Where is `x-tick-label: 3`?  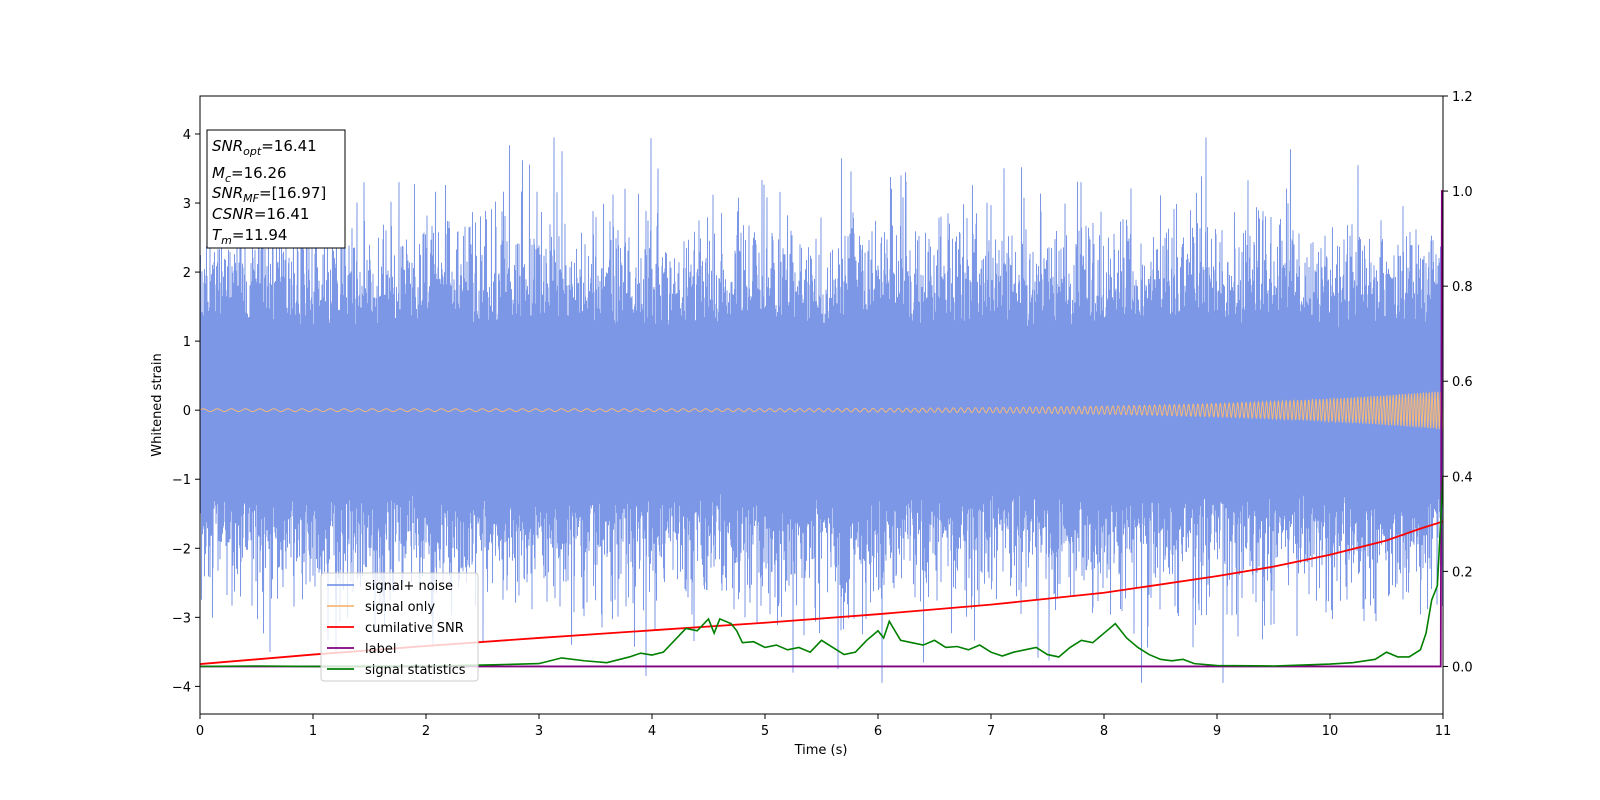 x-tick-label: 3 is located at coordinates (539, 731).